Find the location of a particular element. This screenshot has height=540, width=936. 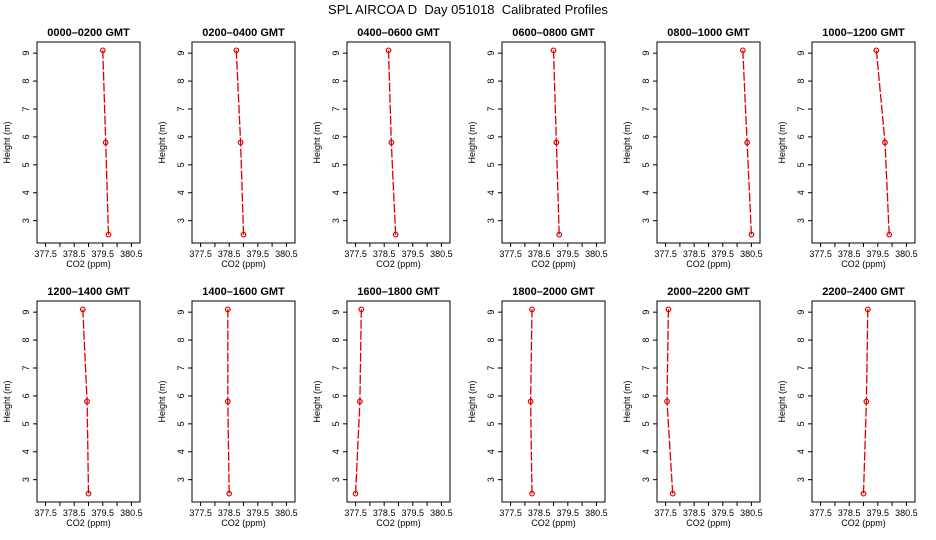

panel-title: 0400–0600 GMT is located at coordinates (398, 33).